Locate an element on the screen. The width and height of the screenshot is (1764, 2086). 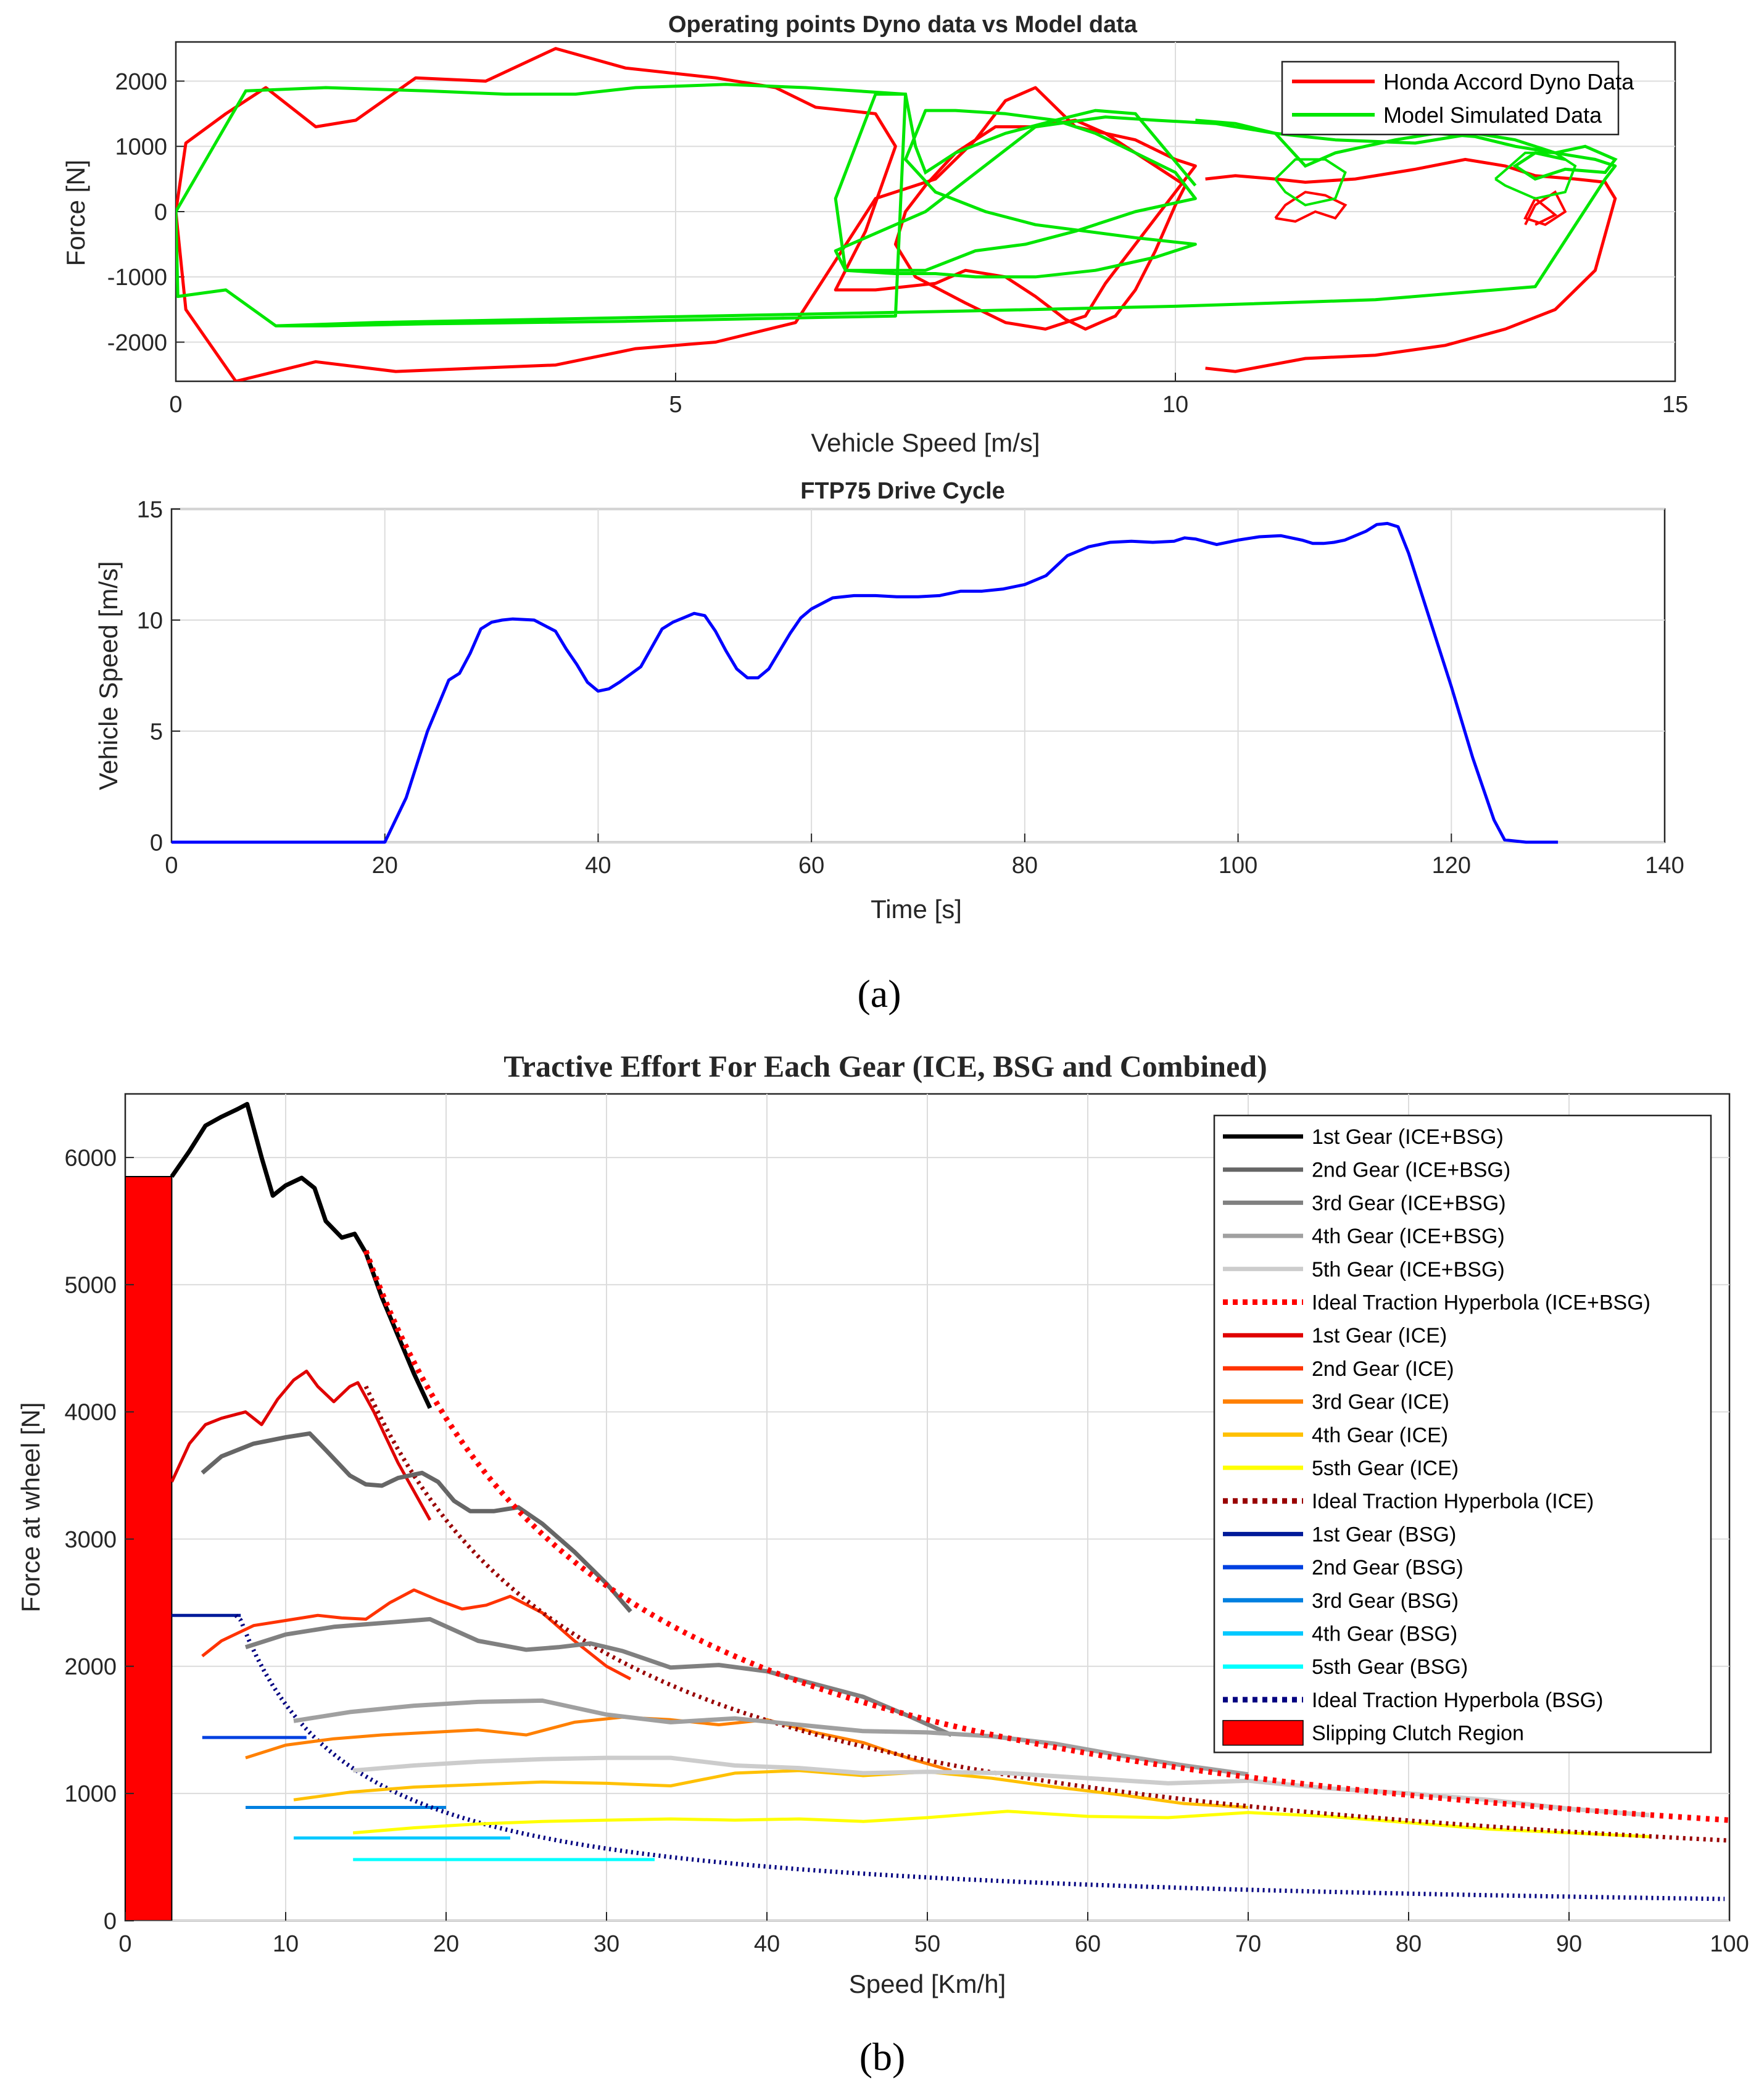
chart-b-xtick-label: 80 is located at coordinates (1025, 866).